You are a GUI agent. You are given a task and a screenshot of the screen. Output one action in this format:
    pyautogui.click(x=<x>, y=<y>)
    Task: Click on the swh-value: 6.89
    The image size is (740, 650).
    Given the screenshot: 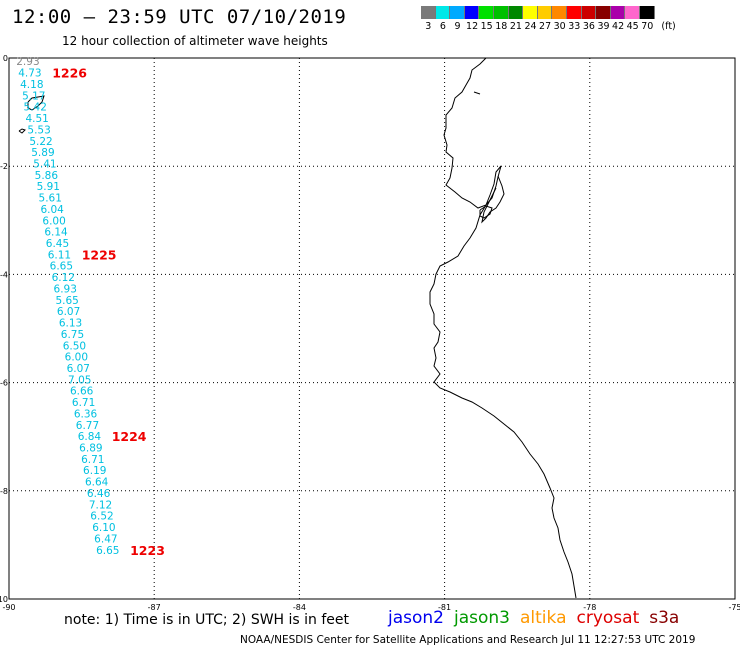 What is the action you would take?
    pyautogui.click(x=90, y=449)
    